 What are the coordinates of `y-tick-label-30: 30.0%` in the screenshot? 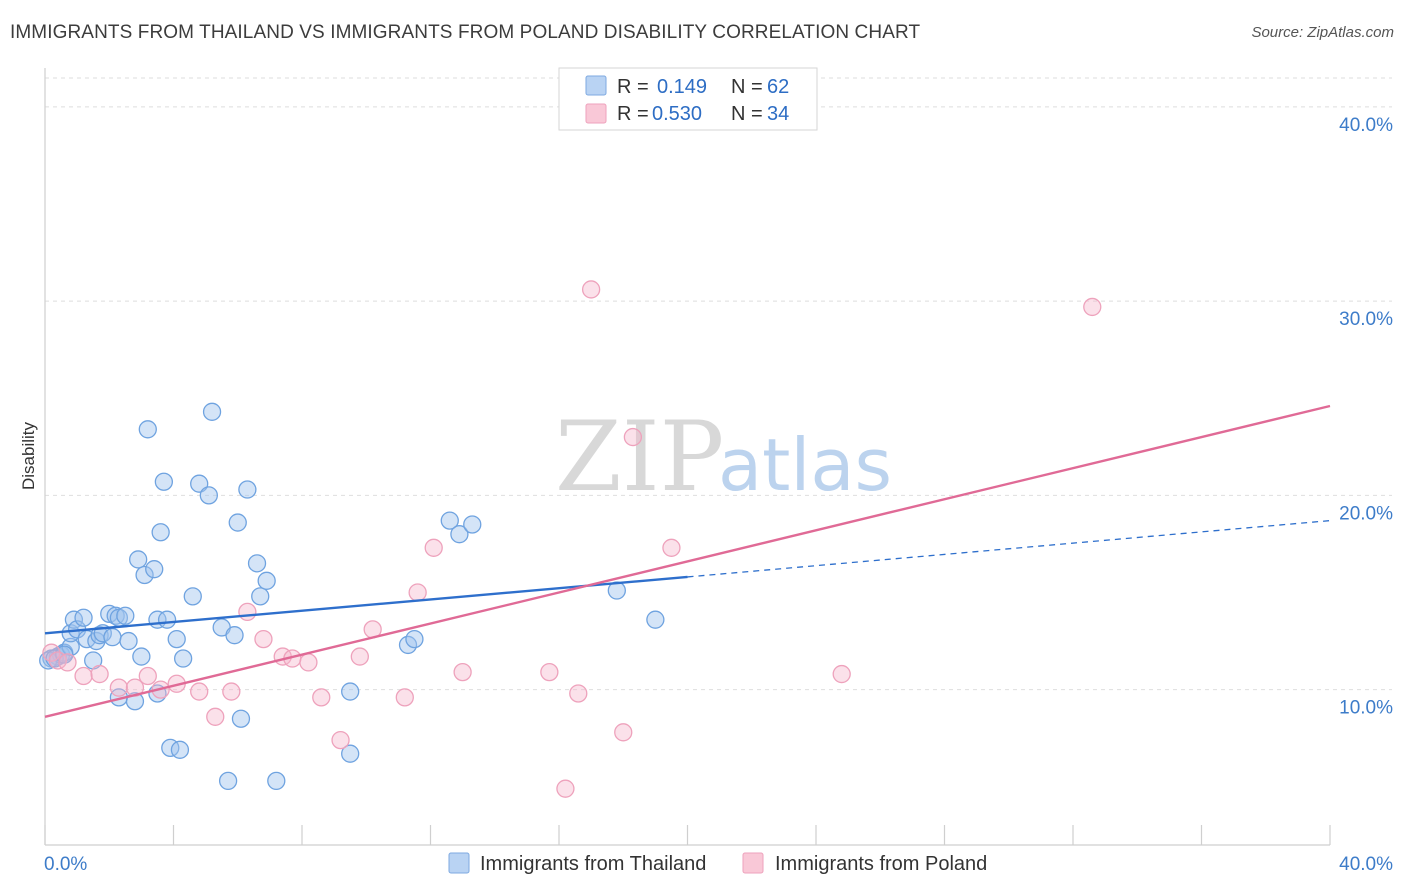 It's located at (1366, 319).